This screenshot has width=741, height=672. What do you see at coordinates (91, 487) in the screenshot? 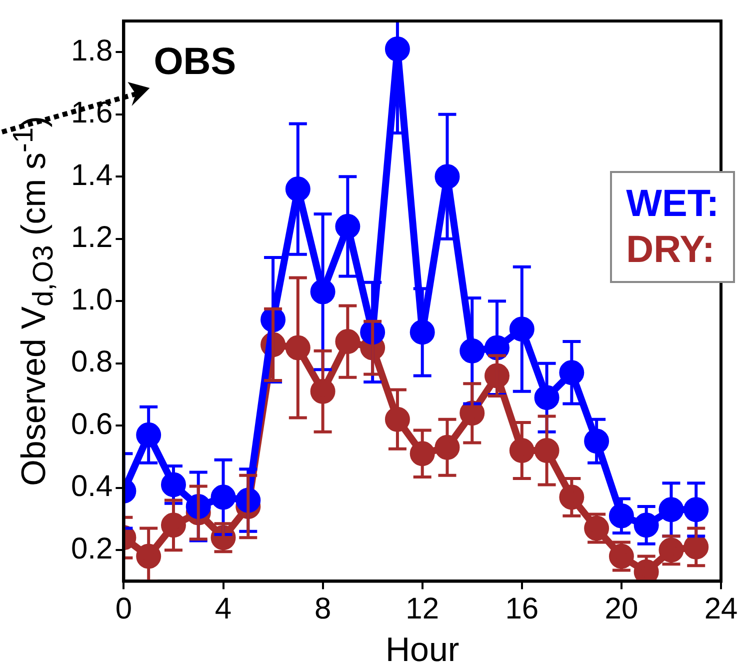
I see `y-tick-label: 0.4` at bounding box center [91, 487].